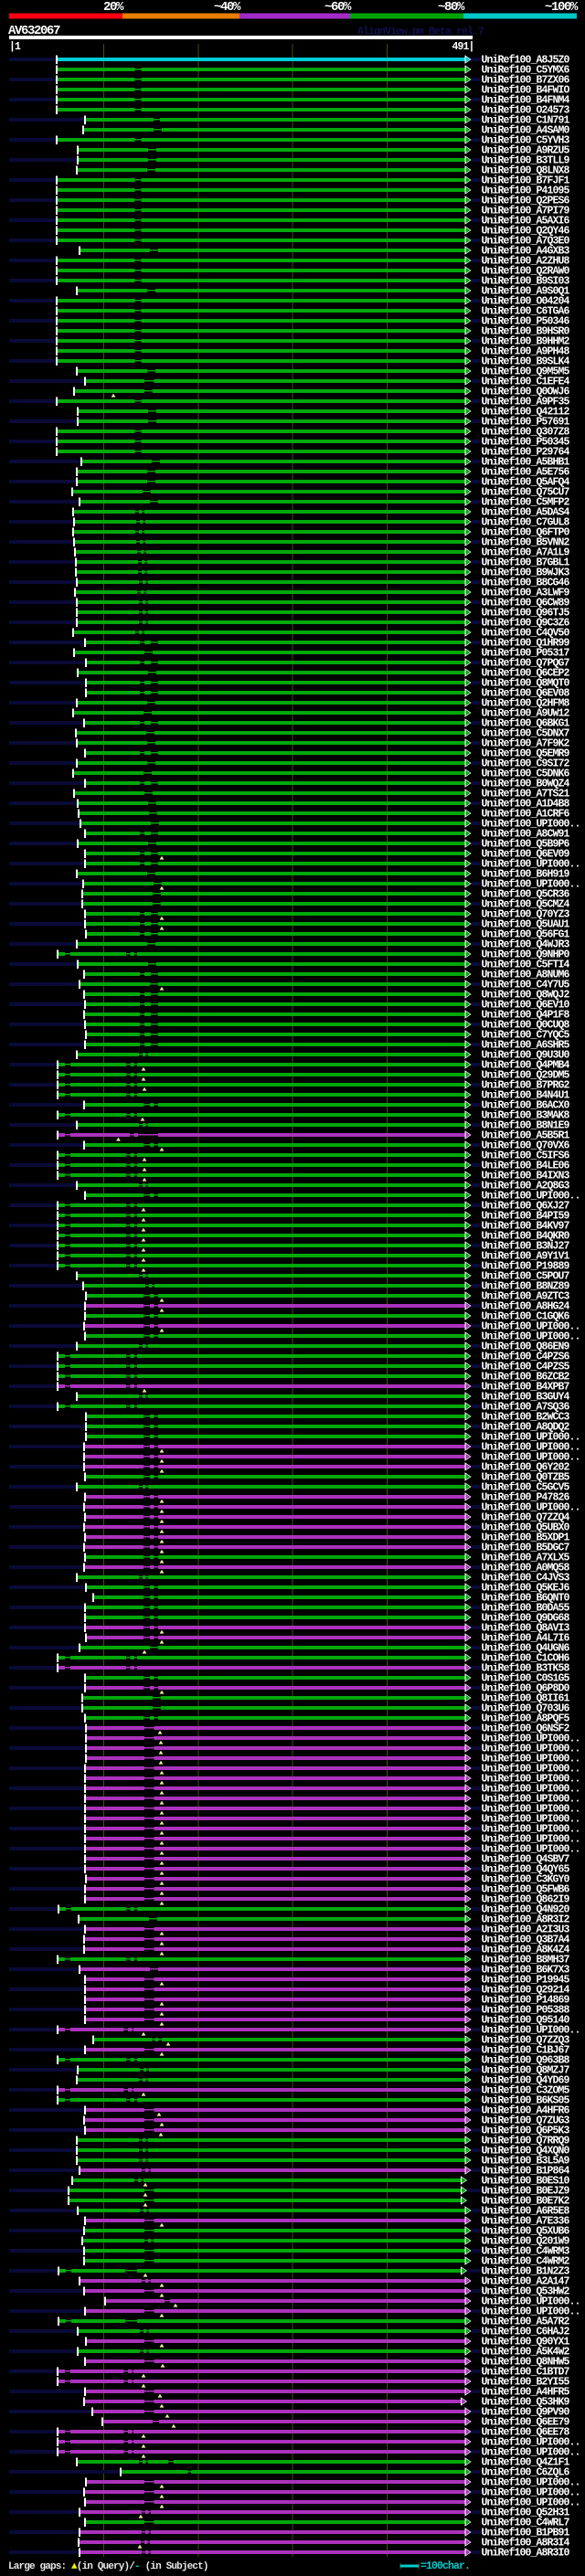 This screenshot has height=2576, width=585. I want to click on svg-text: UniRef100_Q8MZJ7, so click(526, 2071).